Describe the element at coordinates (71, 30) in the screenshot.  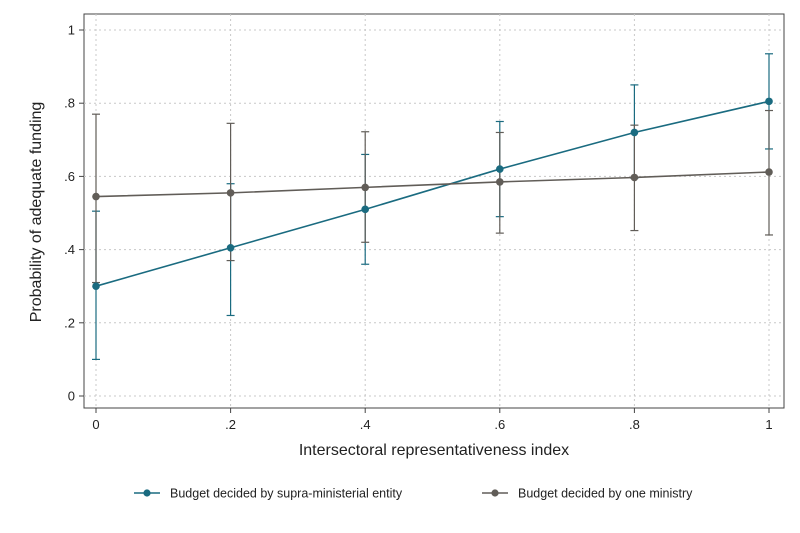
I see `y-tick-label: 1` at that location.